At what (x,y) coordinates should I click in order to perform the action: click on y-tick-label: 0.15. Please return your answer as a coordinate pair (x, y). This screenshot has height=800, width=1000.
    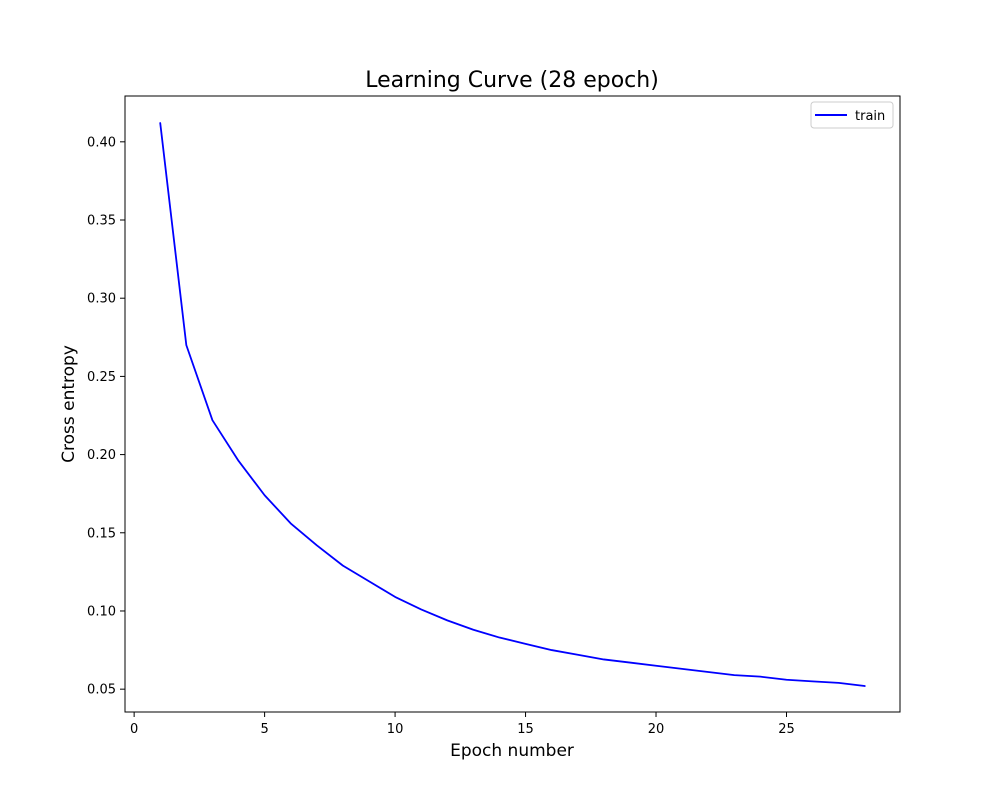
    Looking at the image, I should click on (101, 533).